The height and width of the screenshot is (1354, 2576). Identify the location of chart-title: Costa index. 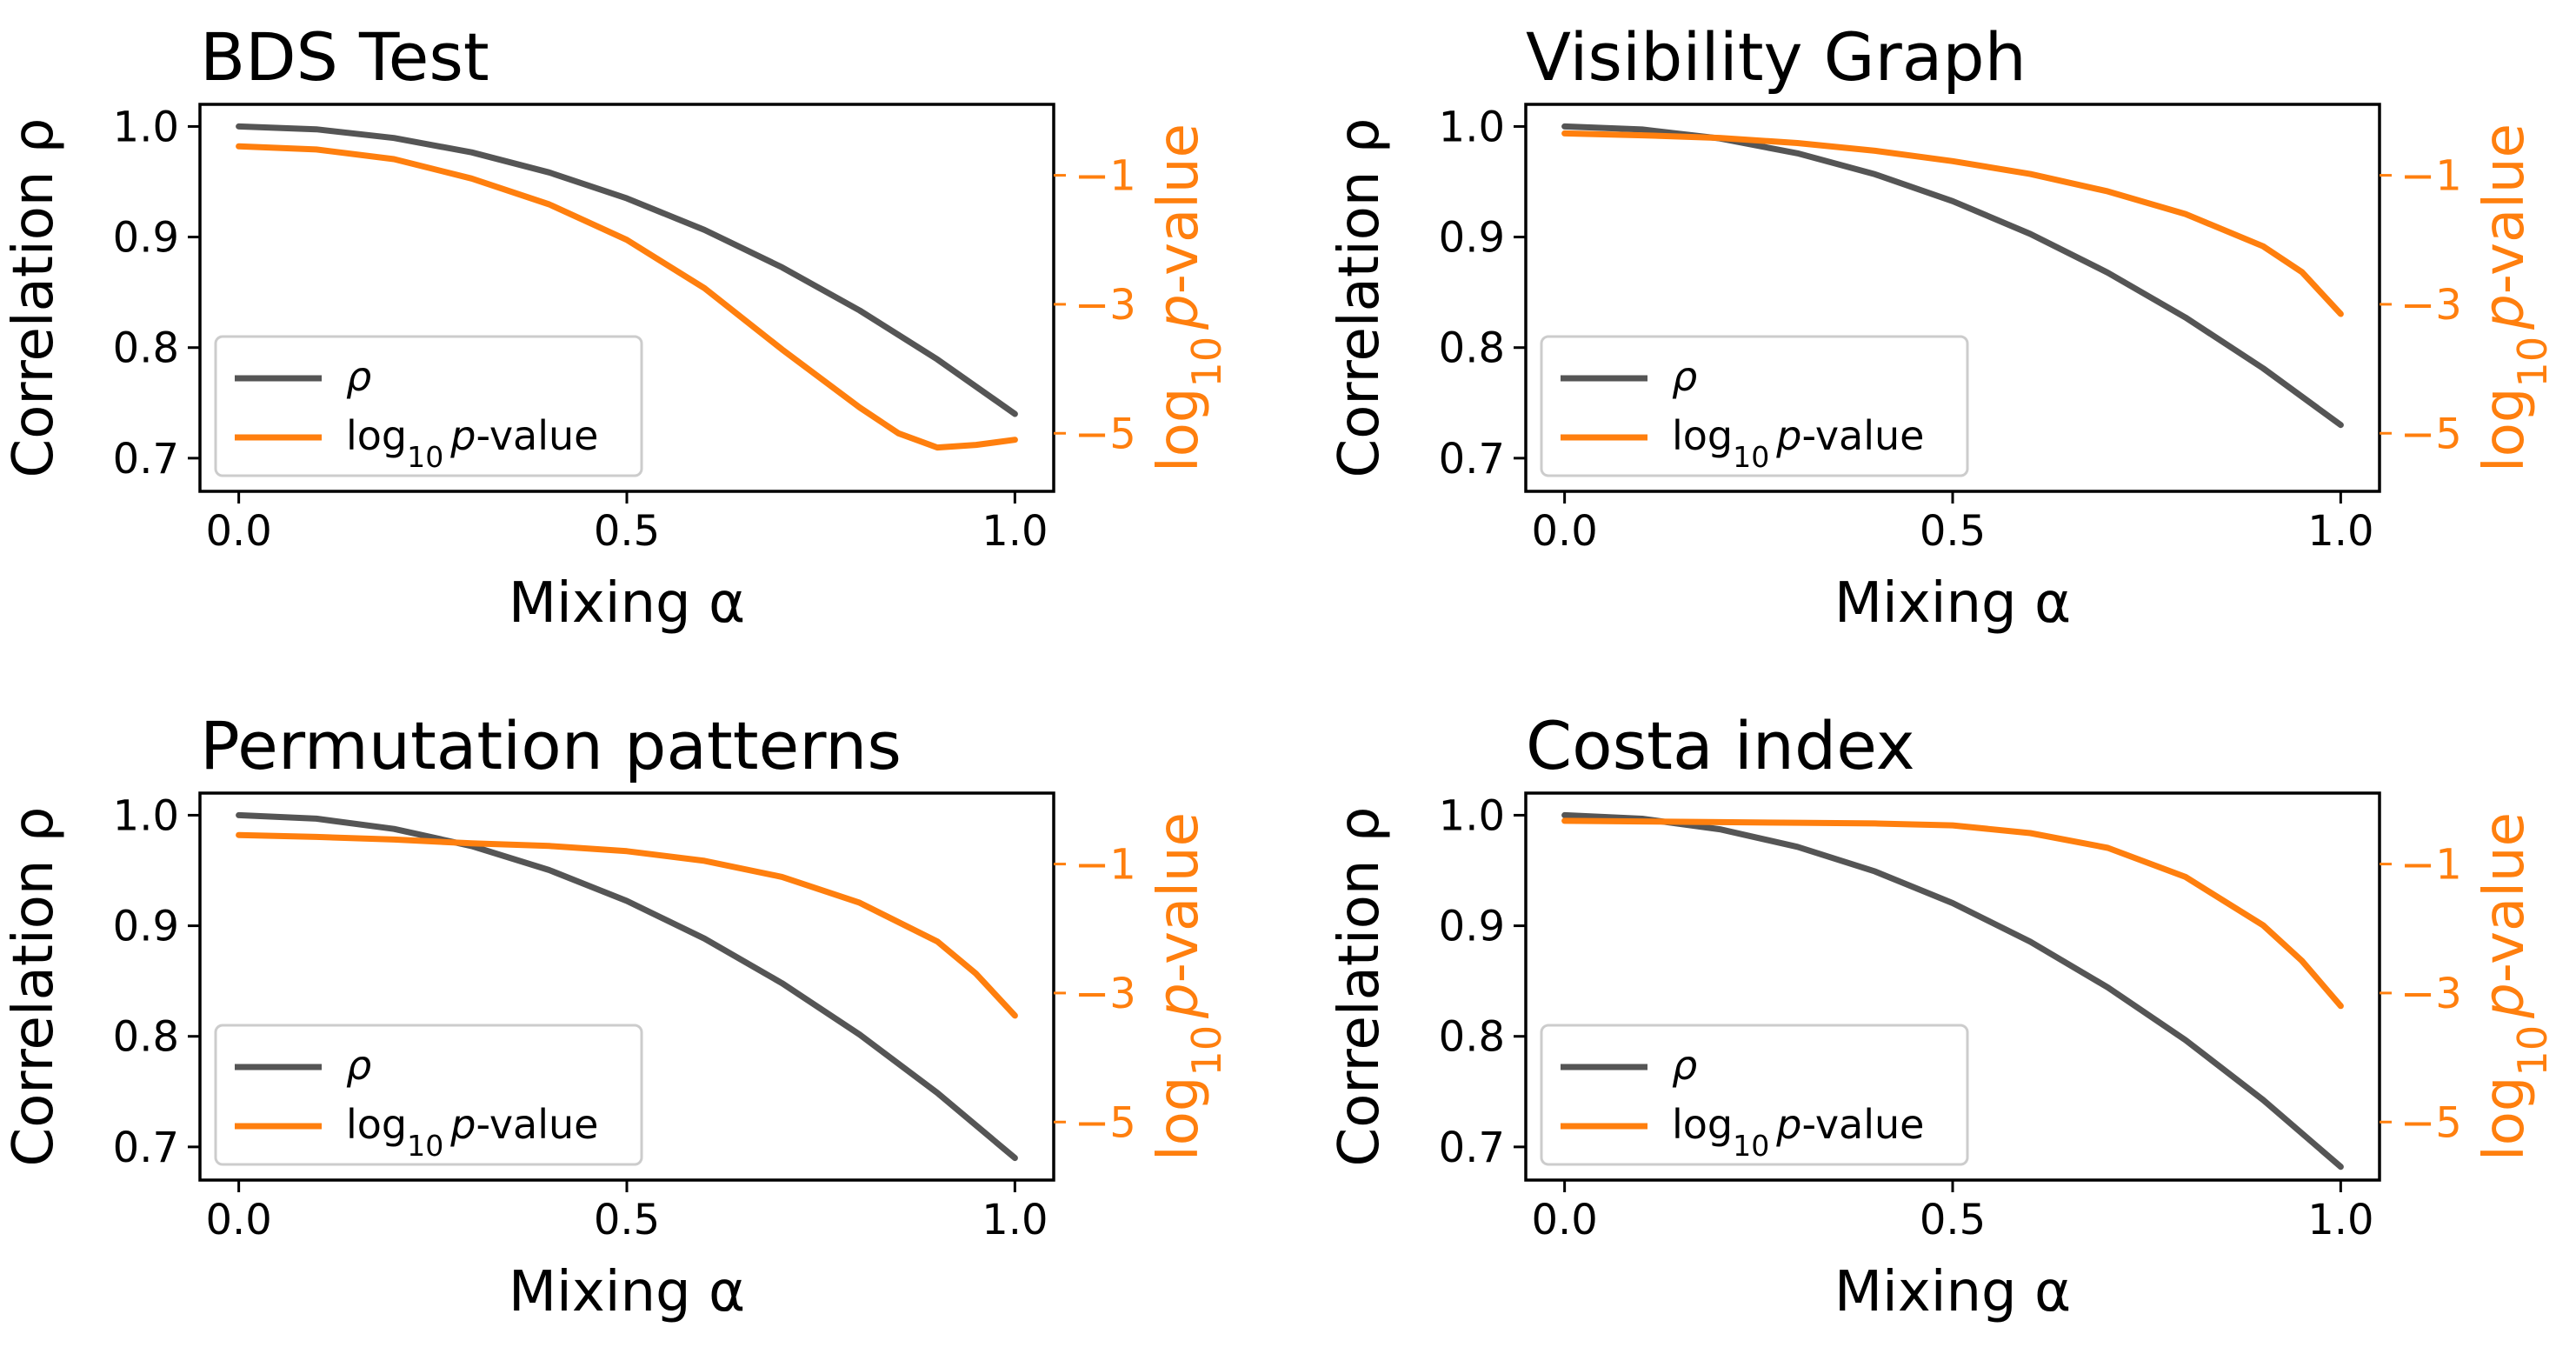
(1720, 745).